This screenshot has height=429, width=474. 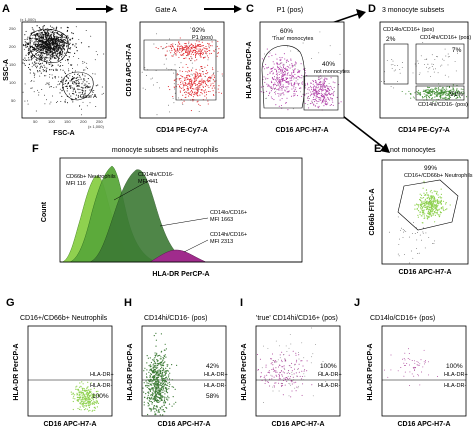 I want to click on panel-a-ylabel: SSC-A, so click(x=6, y=70).